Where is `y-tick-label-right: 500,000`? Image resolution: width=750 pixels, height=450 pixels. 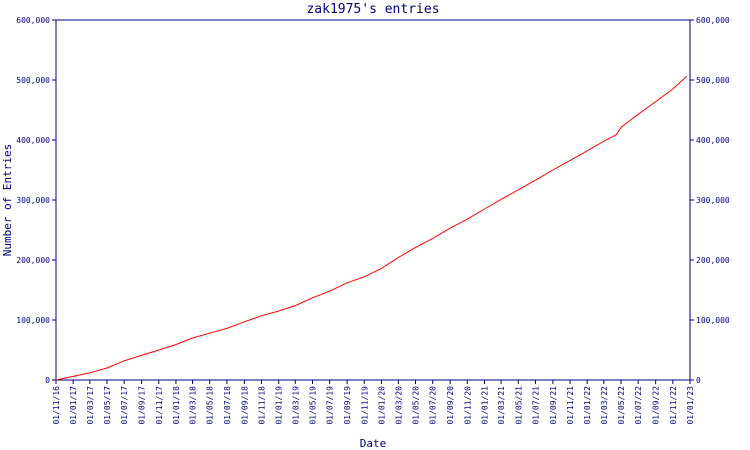
y-tick-label-right: 500,000 is located at coordinates (713, 80).